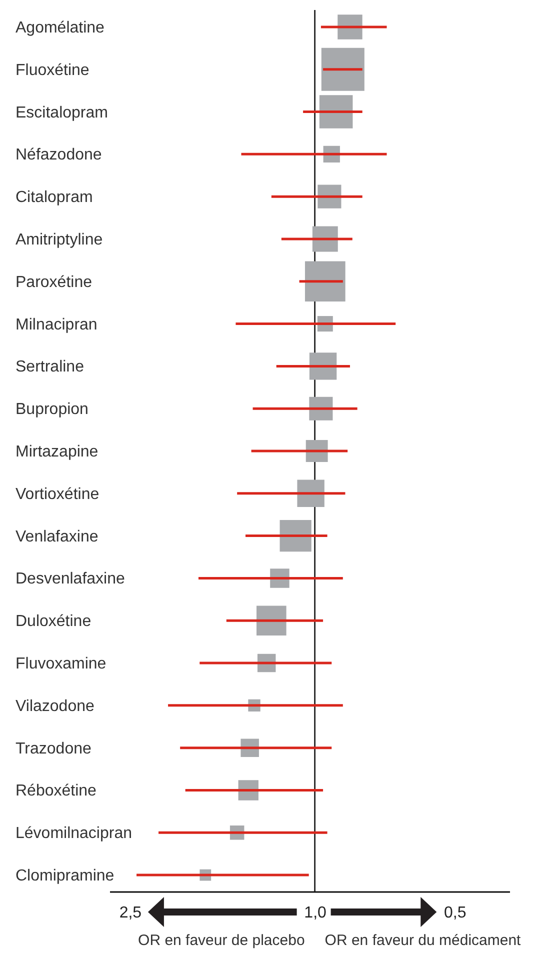  I want to click on y-tick-label: Sertraline, so click(50, 367).